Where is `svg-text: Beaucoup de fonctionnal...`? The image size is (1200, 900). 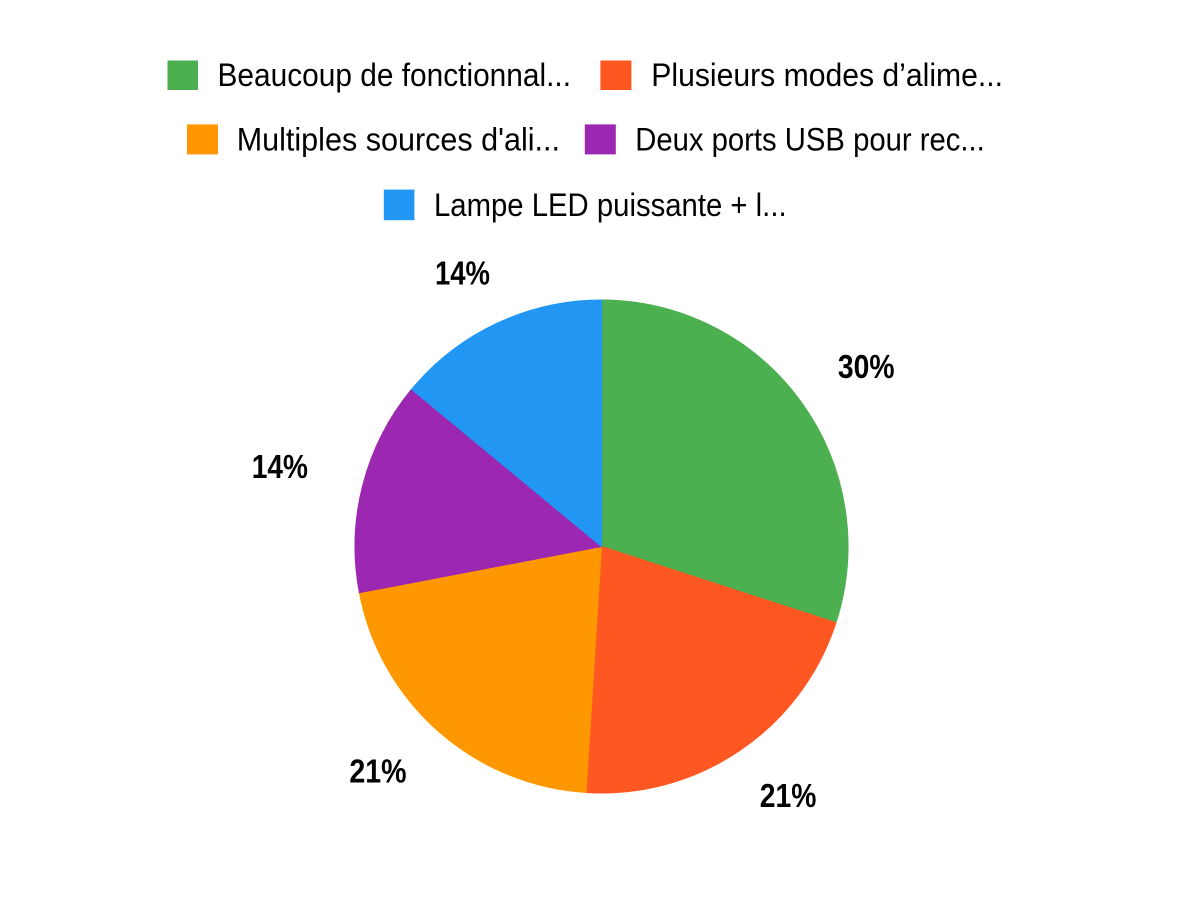
svg-text: Beaucoup de fonctionnal... is located at coordinates (395, 75).